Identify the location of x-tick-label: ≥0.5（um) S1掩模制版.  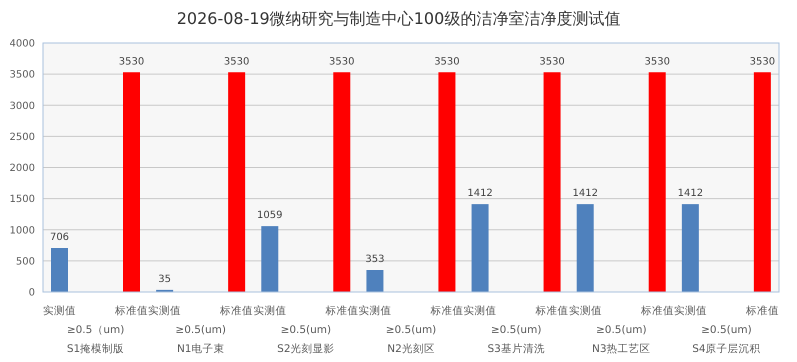
(95, 339).